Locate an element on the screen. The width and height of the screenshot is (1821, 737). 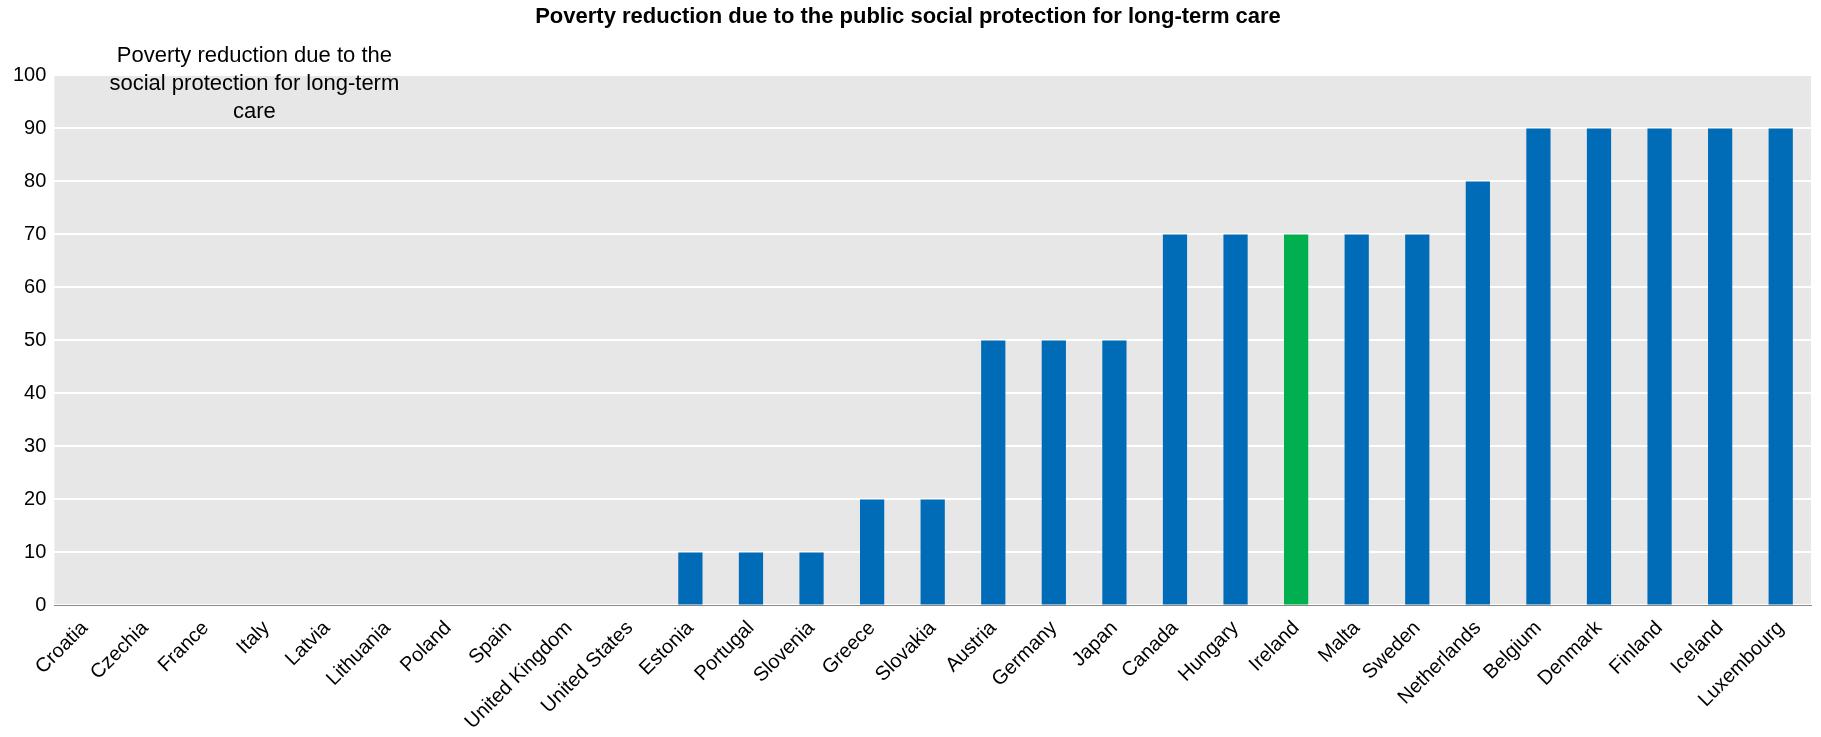
y-tick-label: 0 is located at coordinates (41, 603).